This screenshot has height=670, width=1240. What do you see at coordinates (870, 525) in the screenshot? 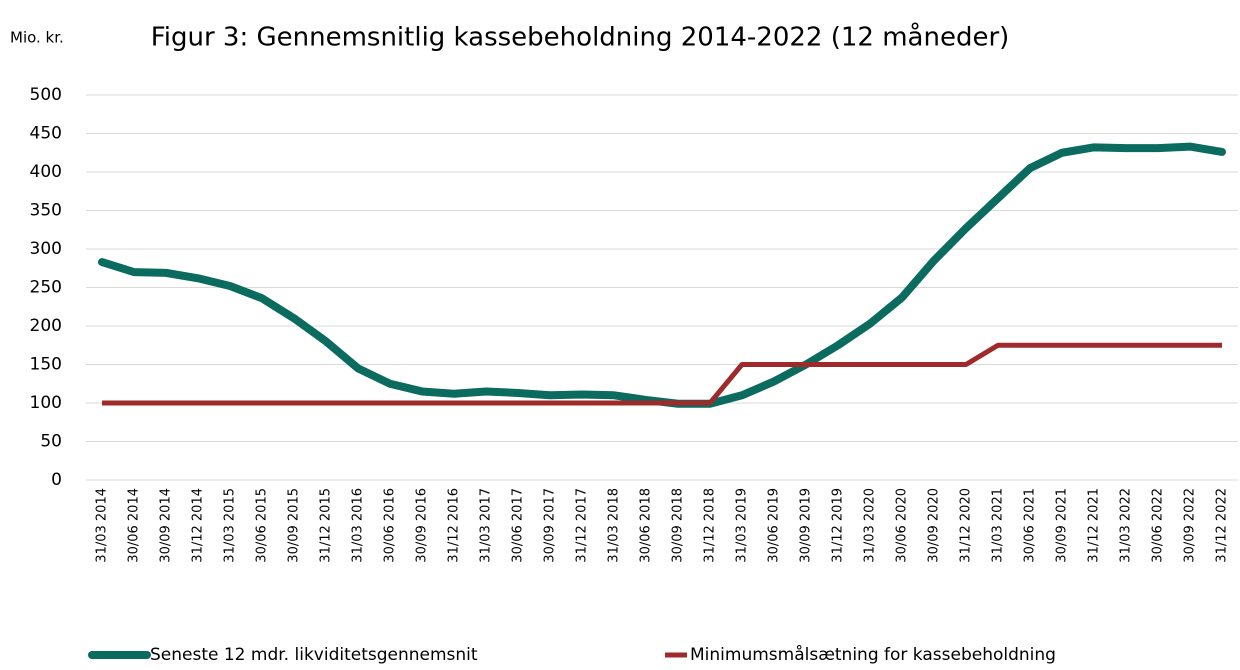
I see `x-tick-label: 31/03 2020` at bounding box center [870, 525].